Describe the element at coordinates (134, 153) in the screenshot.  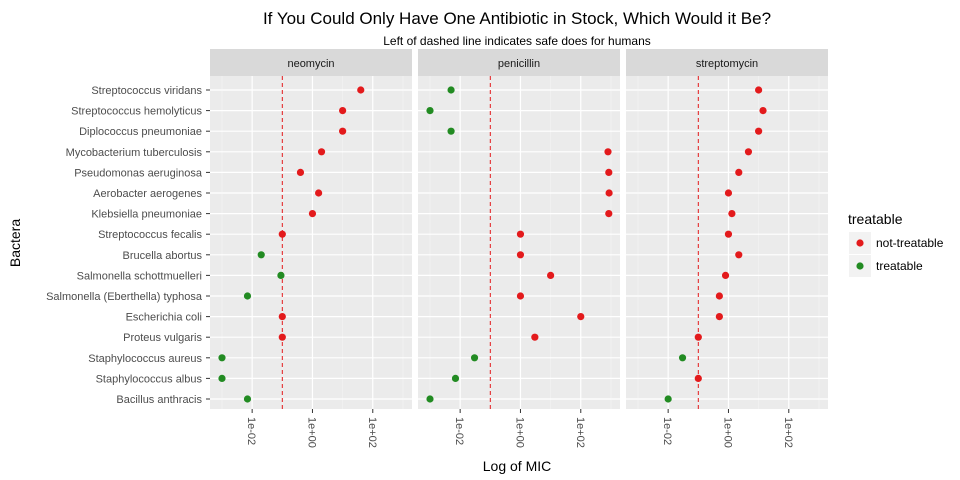
I see `y-tick-label: Mycobacterium tuberculosis` at that location.